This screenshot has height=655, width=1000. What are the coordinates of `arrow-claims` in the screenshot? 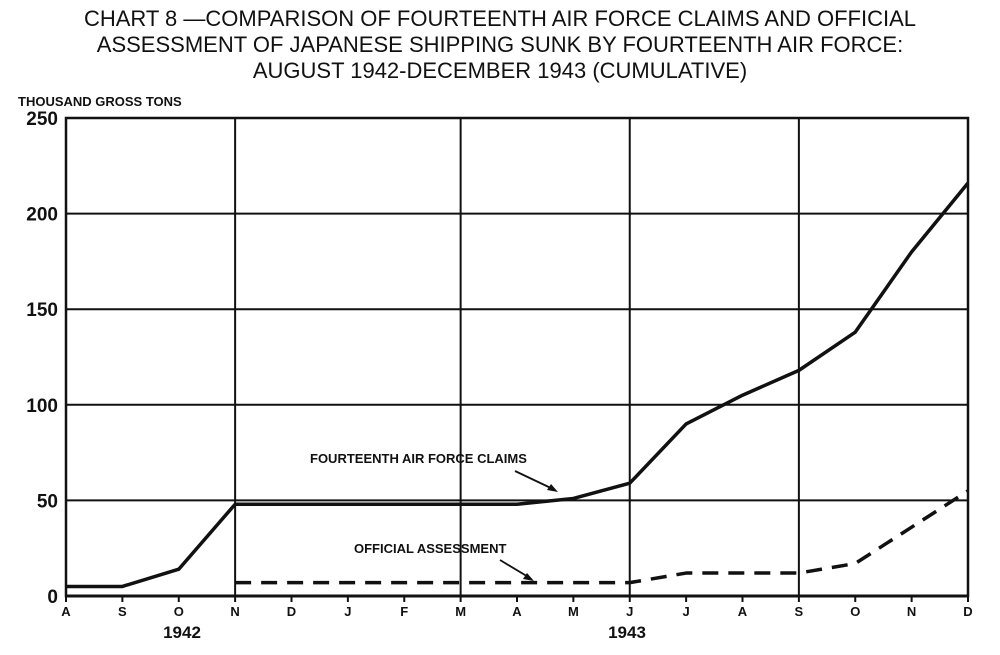 It's located at (552, 488).